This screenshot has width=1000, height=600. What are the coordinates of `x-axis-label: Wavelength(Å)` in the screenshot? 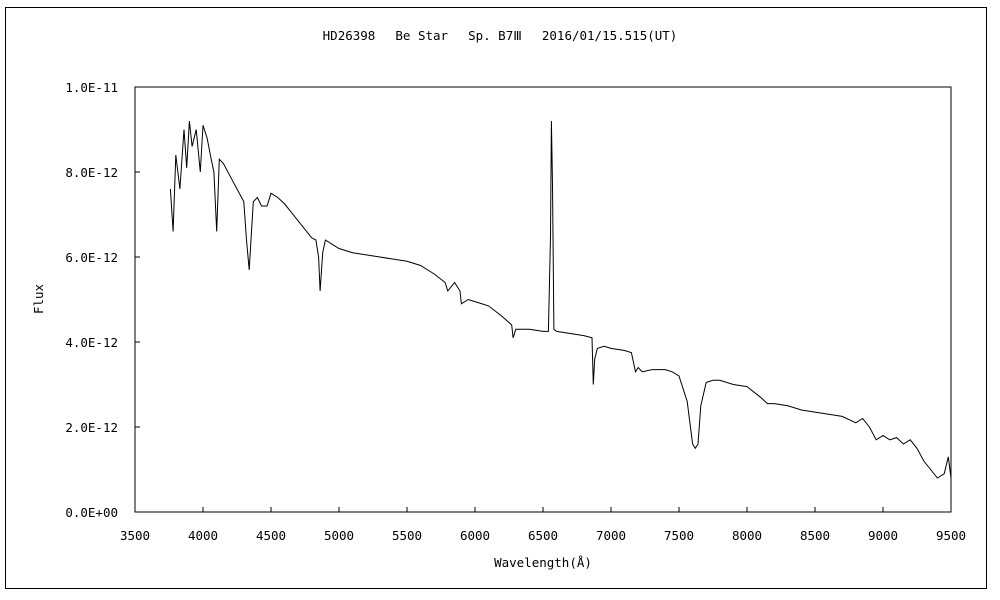 It's located at (543, 562).